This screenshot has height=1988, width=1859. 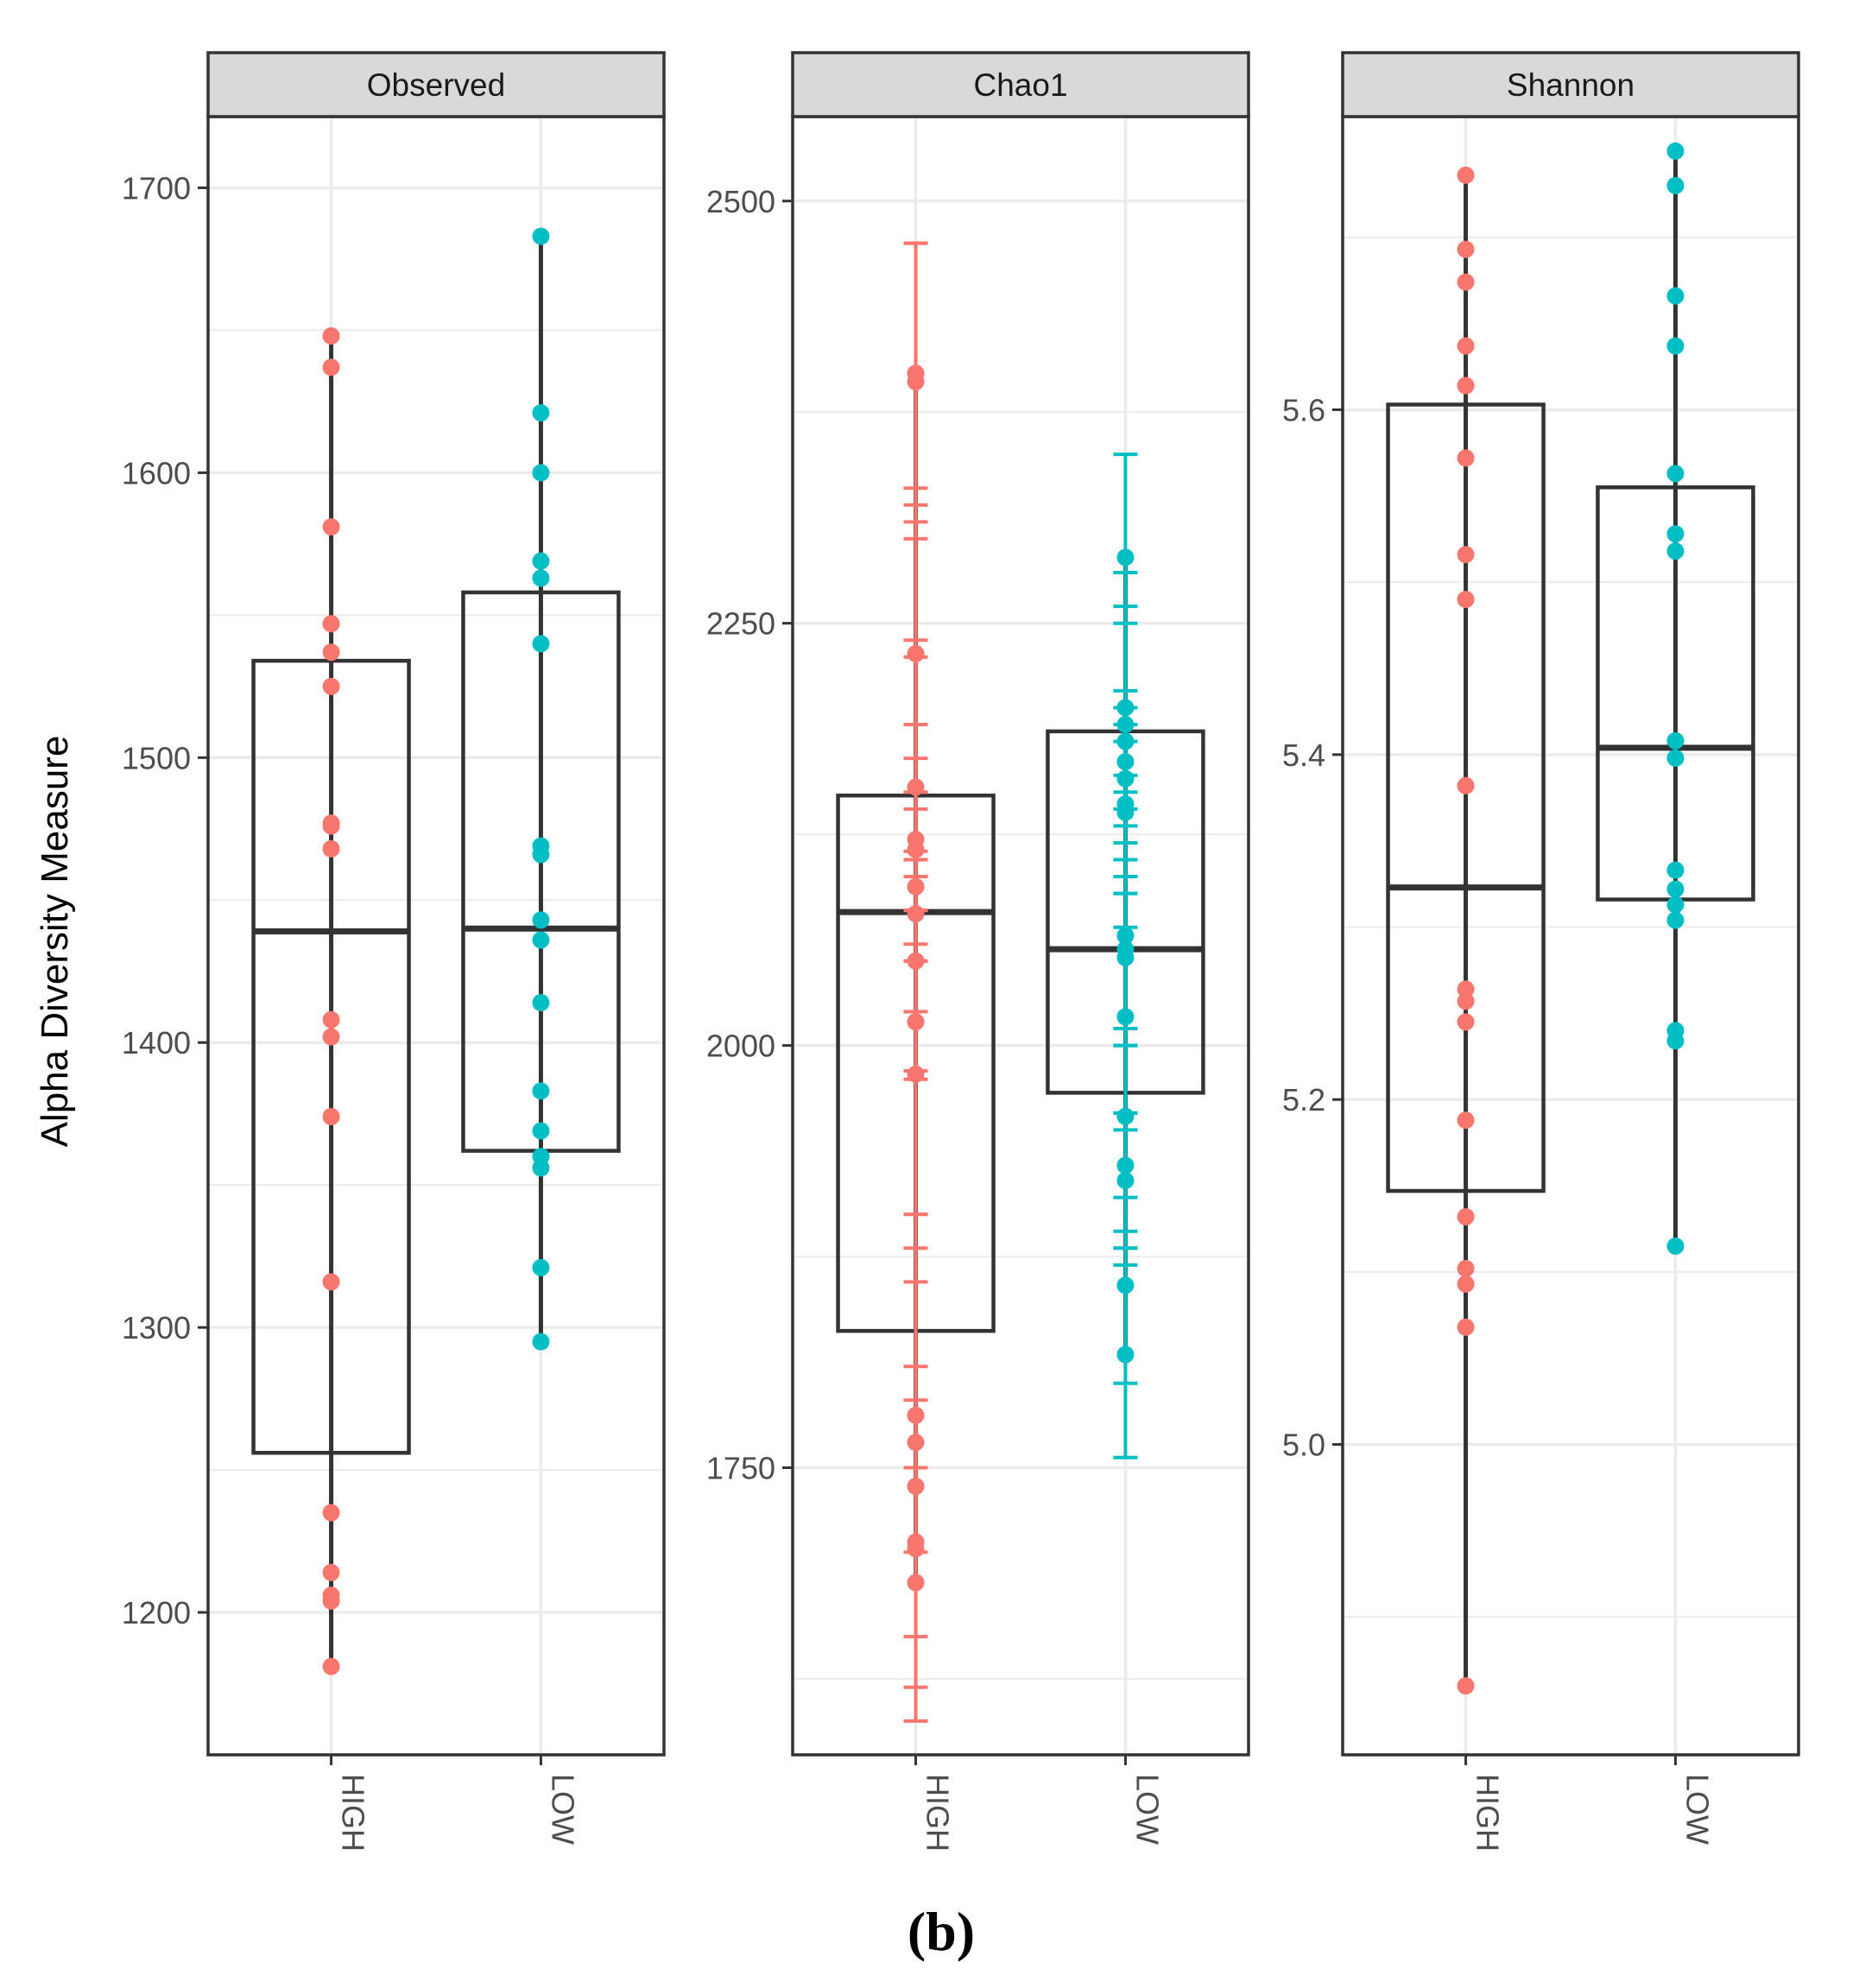 What do you see at coordinates (740, 624) in the screenshot?
I see `y-tick-label: 2250` at bounding box center [740, 624].